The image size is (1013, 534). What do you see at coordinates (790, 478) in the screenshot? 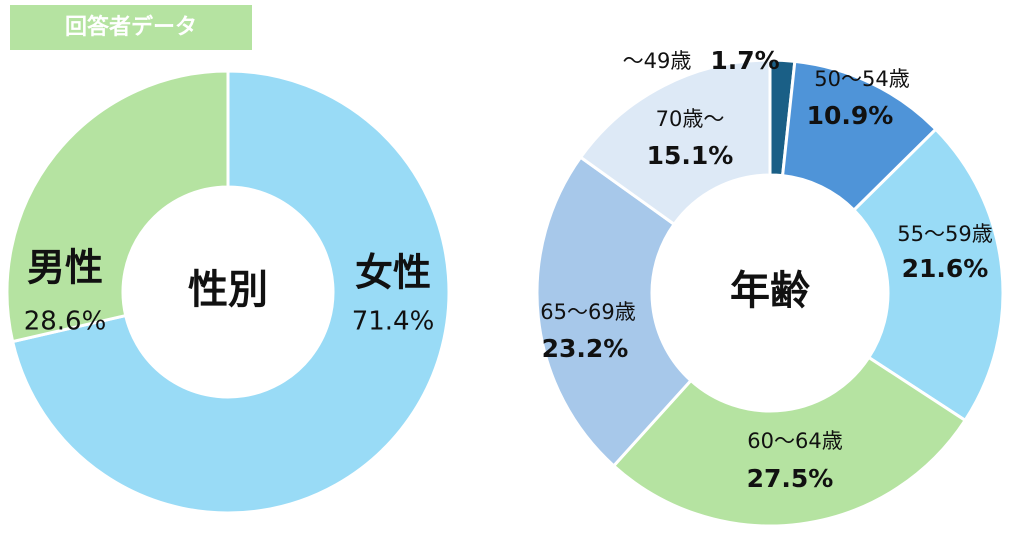
I see `value-label: 27.5%` at bounding box center [790, 478].